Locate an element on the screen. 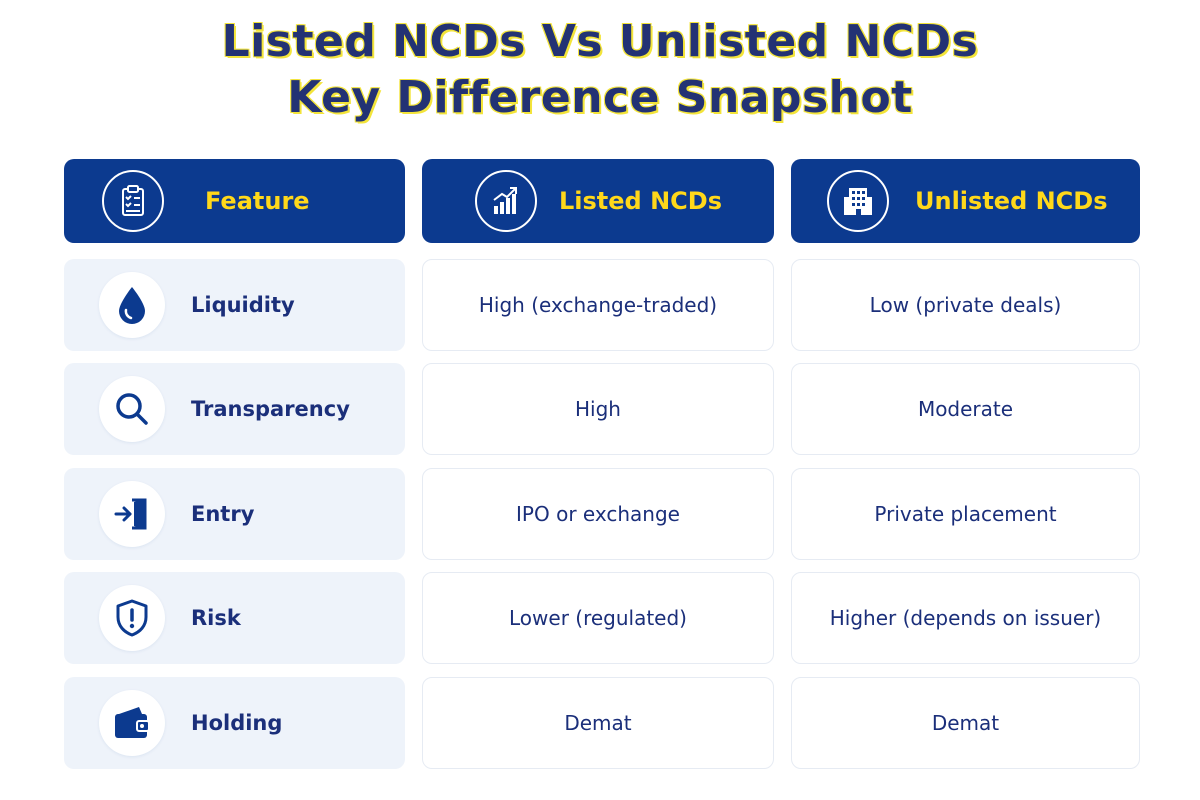 Image resolution: width=1200 pixels, height=800 pixels. unlisted-value: Moderate is located at coordinates (965, 409).